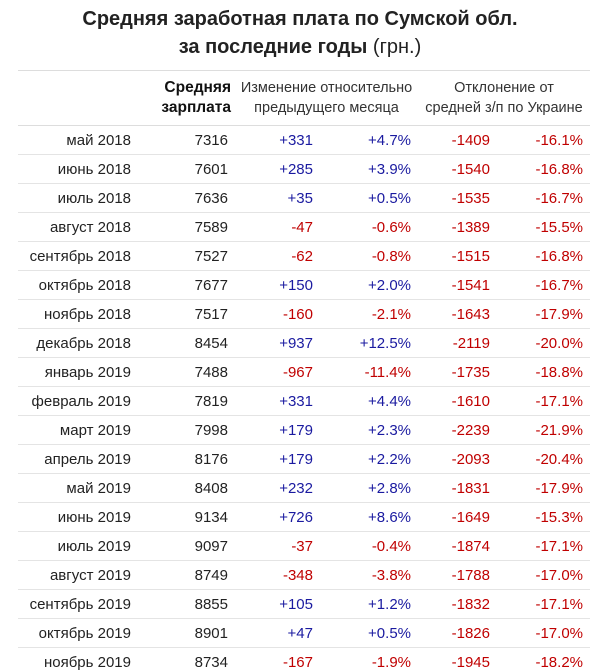  What do you see at coordinates (186, 604) in the screenshot?
I see `salary-cell: 8855` at bounding box center [186, 604].